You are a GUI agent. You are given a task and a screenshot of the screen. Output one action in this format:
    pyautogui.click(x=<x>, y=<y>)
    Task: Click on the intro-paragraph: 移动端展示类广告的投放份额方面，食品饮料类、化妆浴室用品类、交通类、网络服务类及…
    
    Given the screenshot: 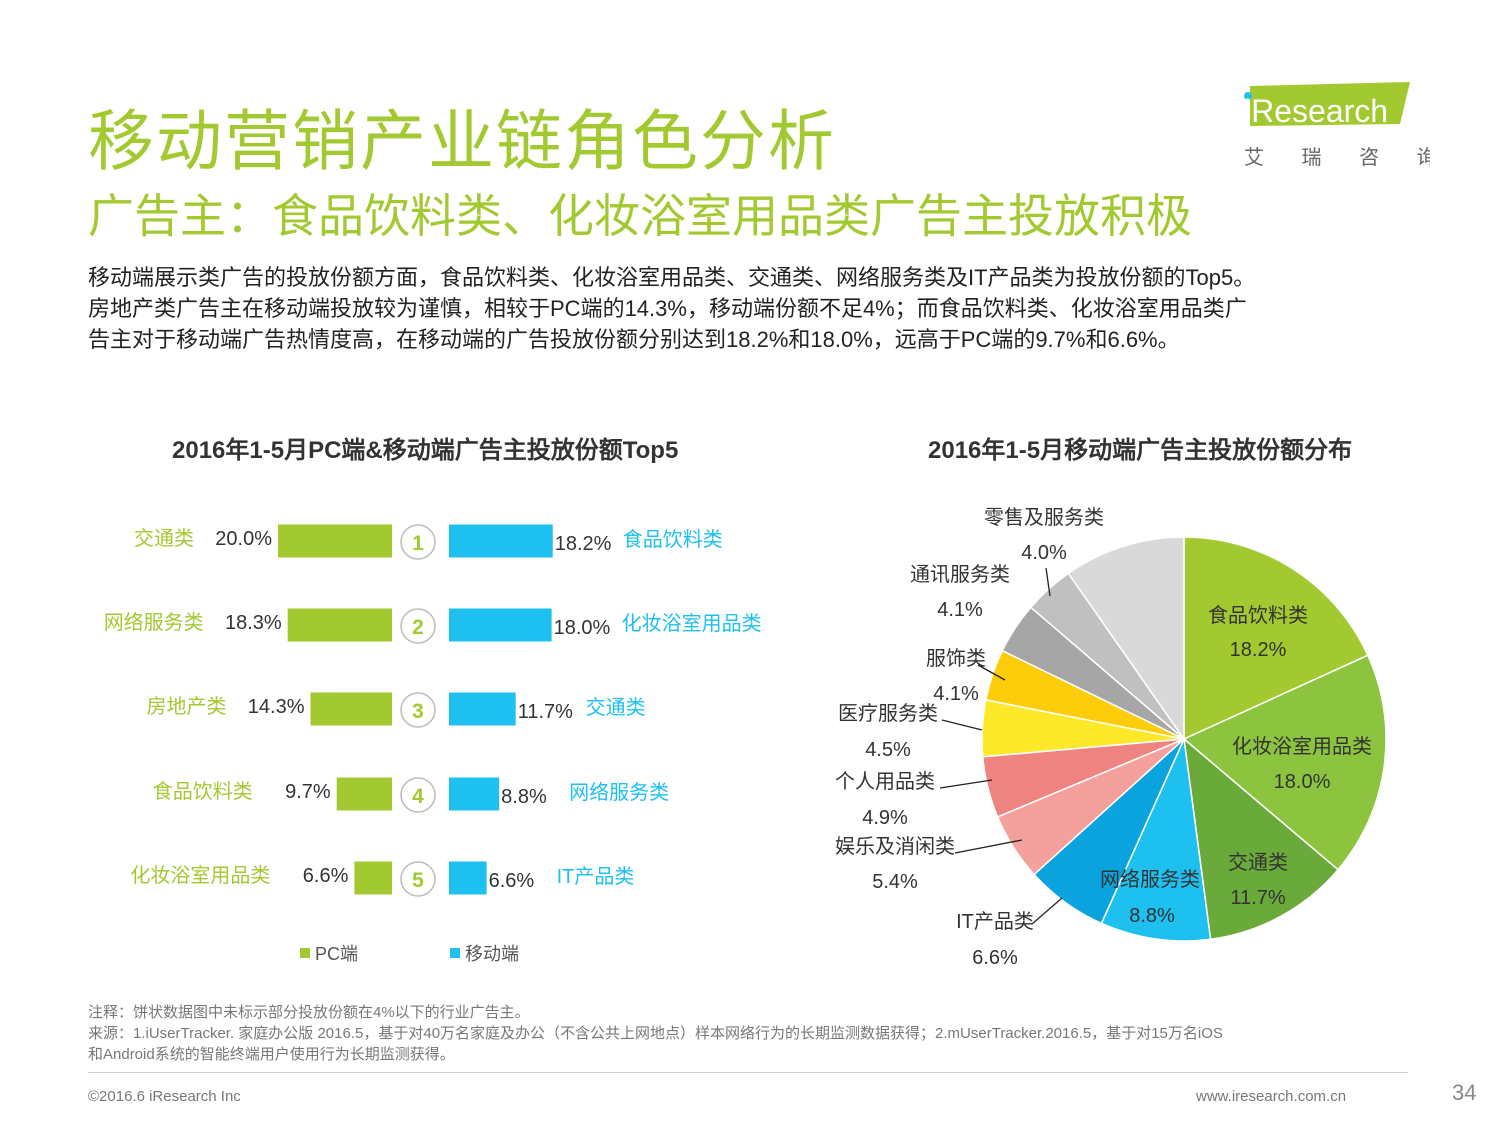 What is the action you would take?
    pyautogui.click(x=758, y=308)
    